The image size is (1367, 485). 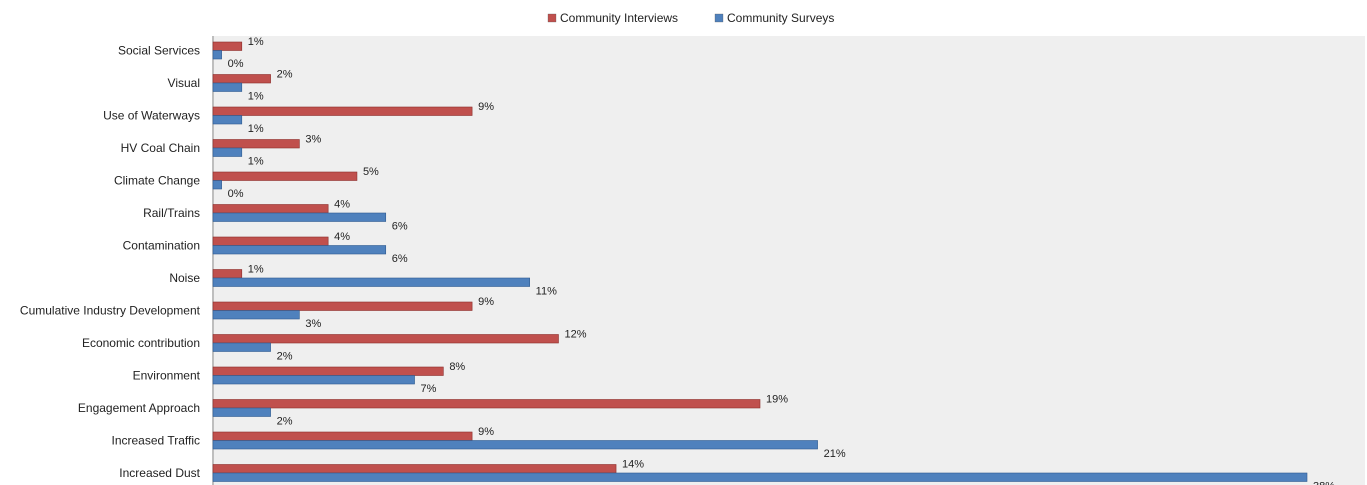 What do you see at coordinates (385, 339) in the screenshot?
I see `bar-community-interviews-economic-contribution` at bounding box center [385, 339].